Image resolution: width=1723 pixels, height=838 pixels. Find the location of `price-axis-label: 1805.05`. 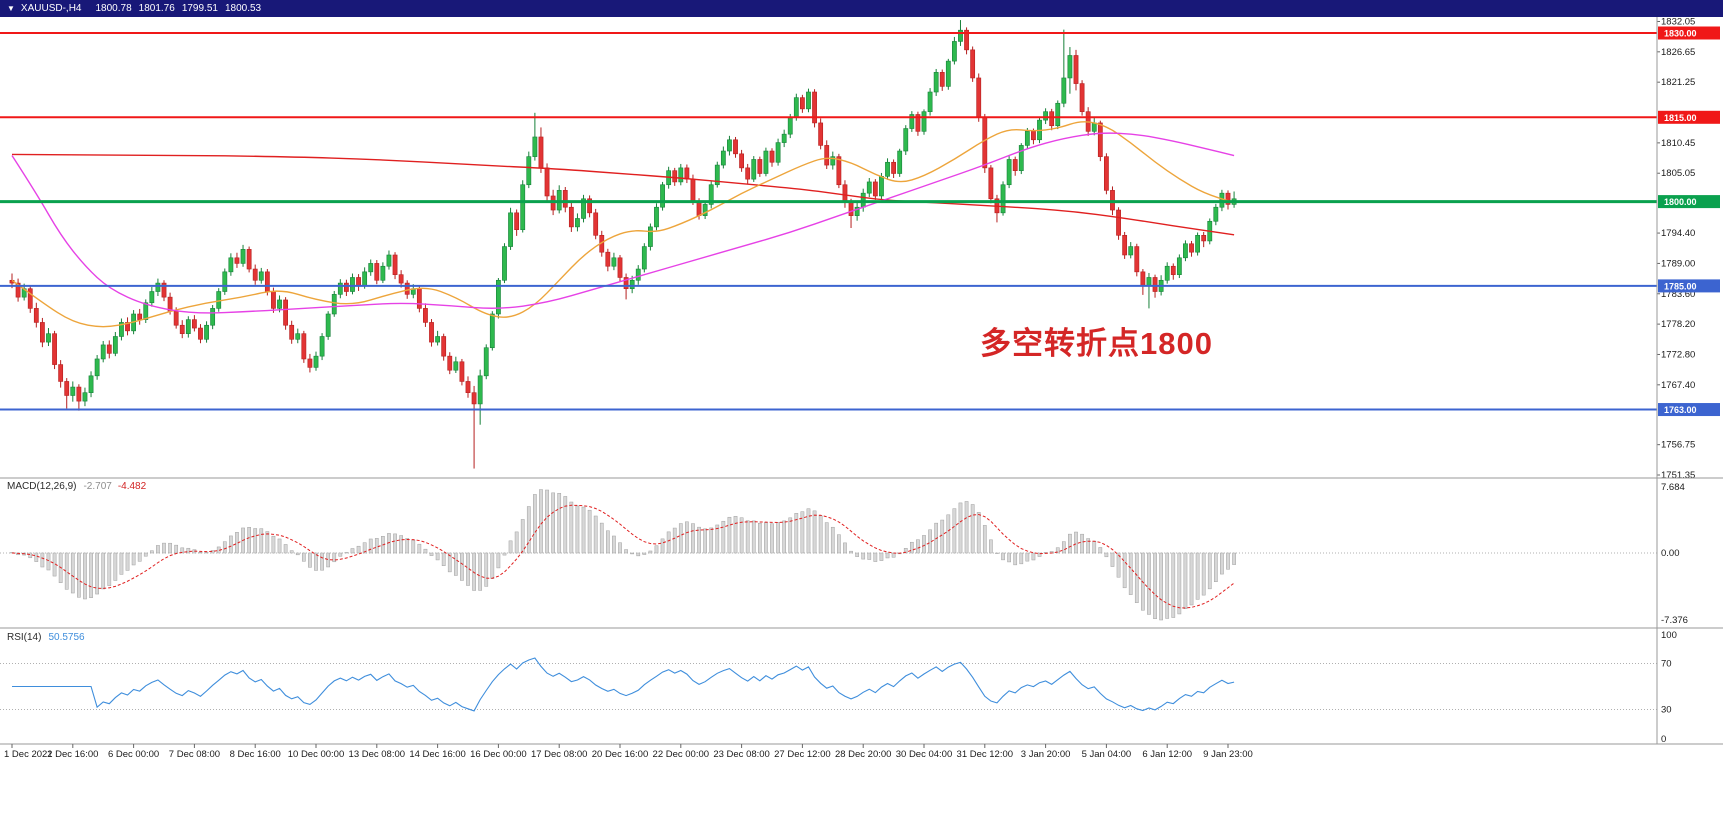

price-axis-label: 1805.05 is located at coordinates (1678, 173).